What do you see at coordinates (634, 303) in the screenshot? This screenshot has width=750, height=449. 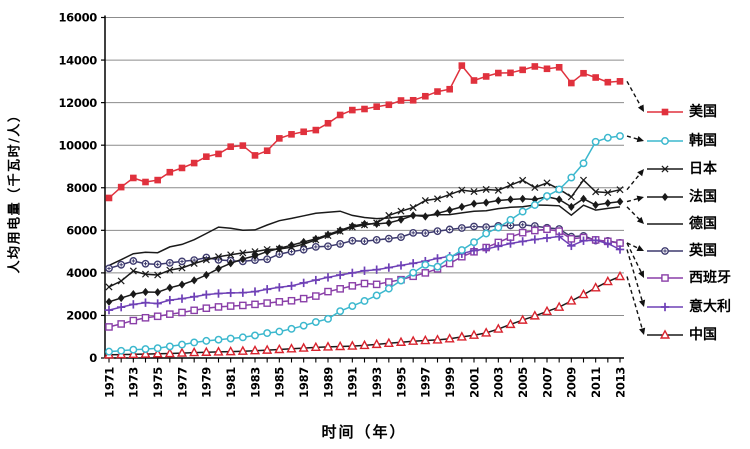 I see `legend-arrow-china` at bounding box center [634, 303].